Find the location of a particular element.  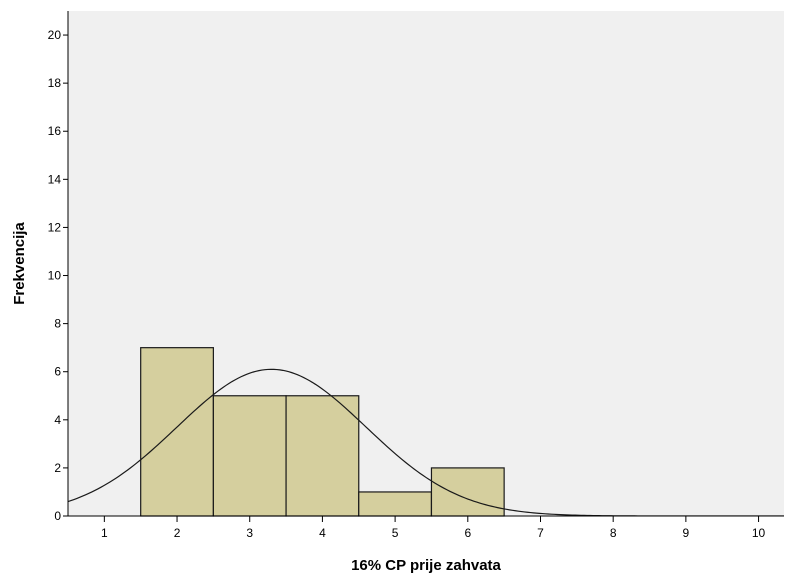

y-tick-label: 12 is located at coordinates (55, 227).